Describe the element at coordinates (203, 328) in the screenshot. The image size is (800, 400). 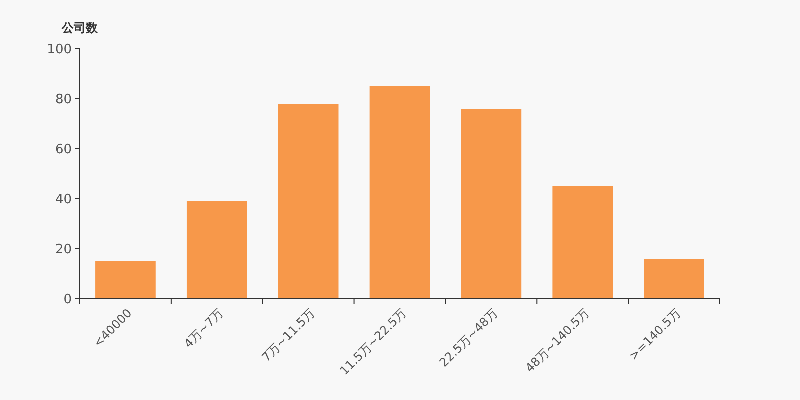
I see `x-tick-label: 4万~7万` at that location.